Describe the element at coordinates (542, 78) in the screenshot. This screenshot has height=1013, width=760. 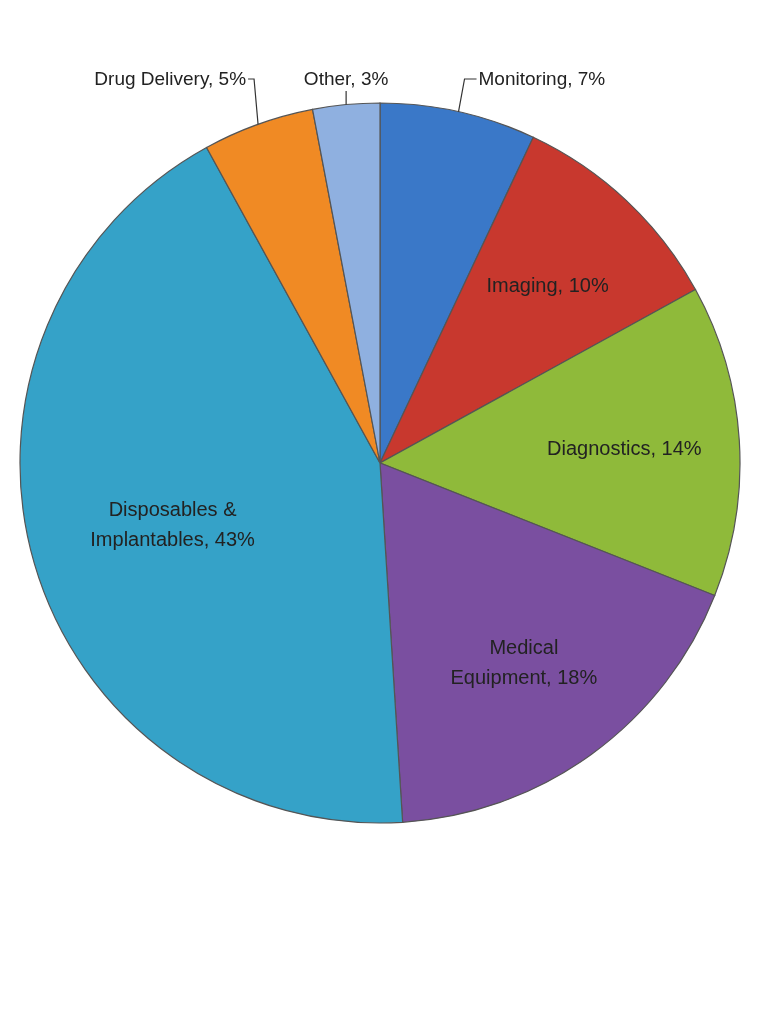
I see `slice-label: Monitoring, 7%` at that location.